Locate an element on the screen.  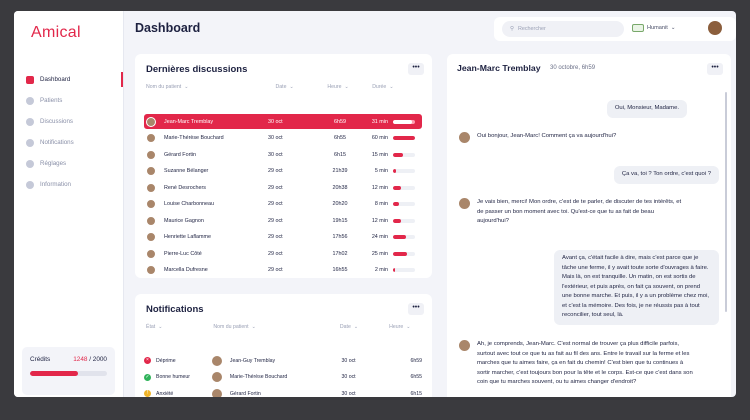
cell-name: Maurice Gagnon is located at coordinates (184, 220).